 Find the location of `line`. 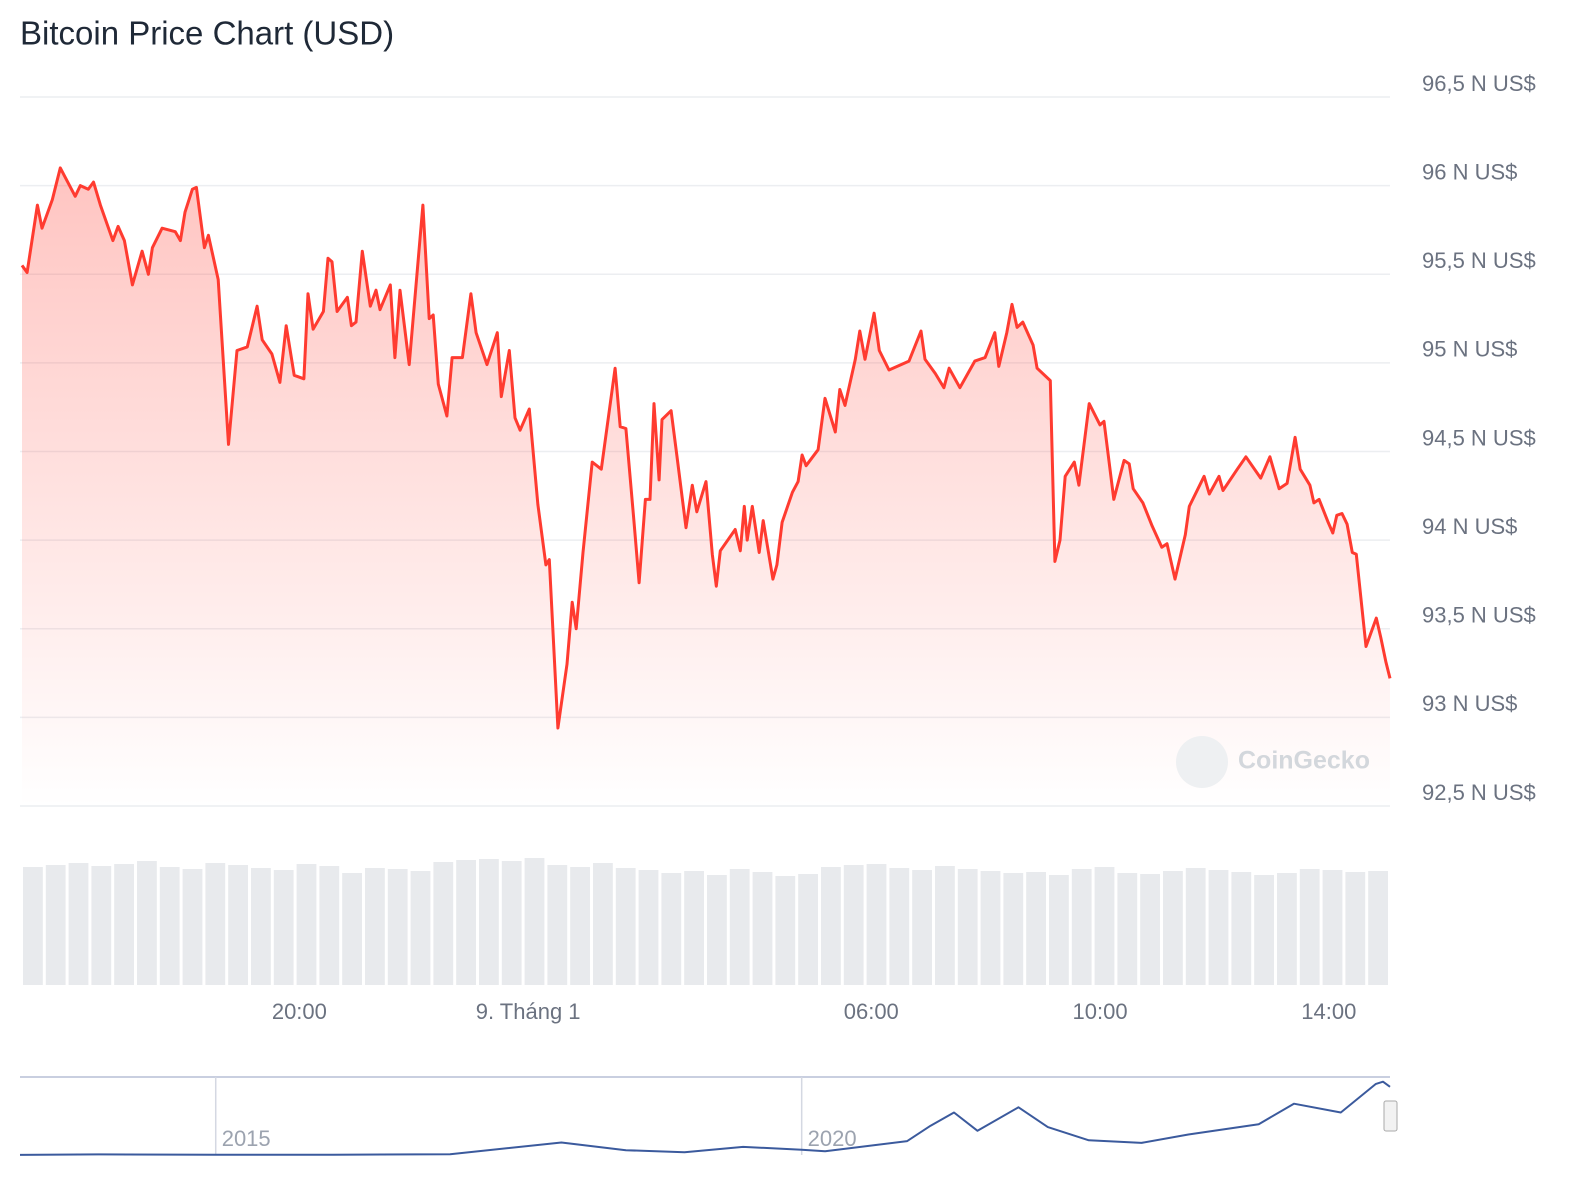

line is located at coordinates (705, 1118).